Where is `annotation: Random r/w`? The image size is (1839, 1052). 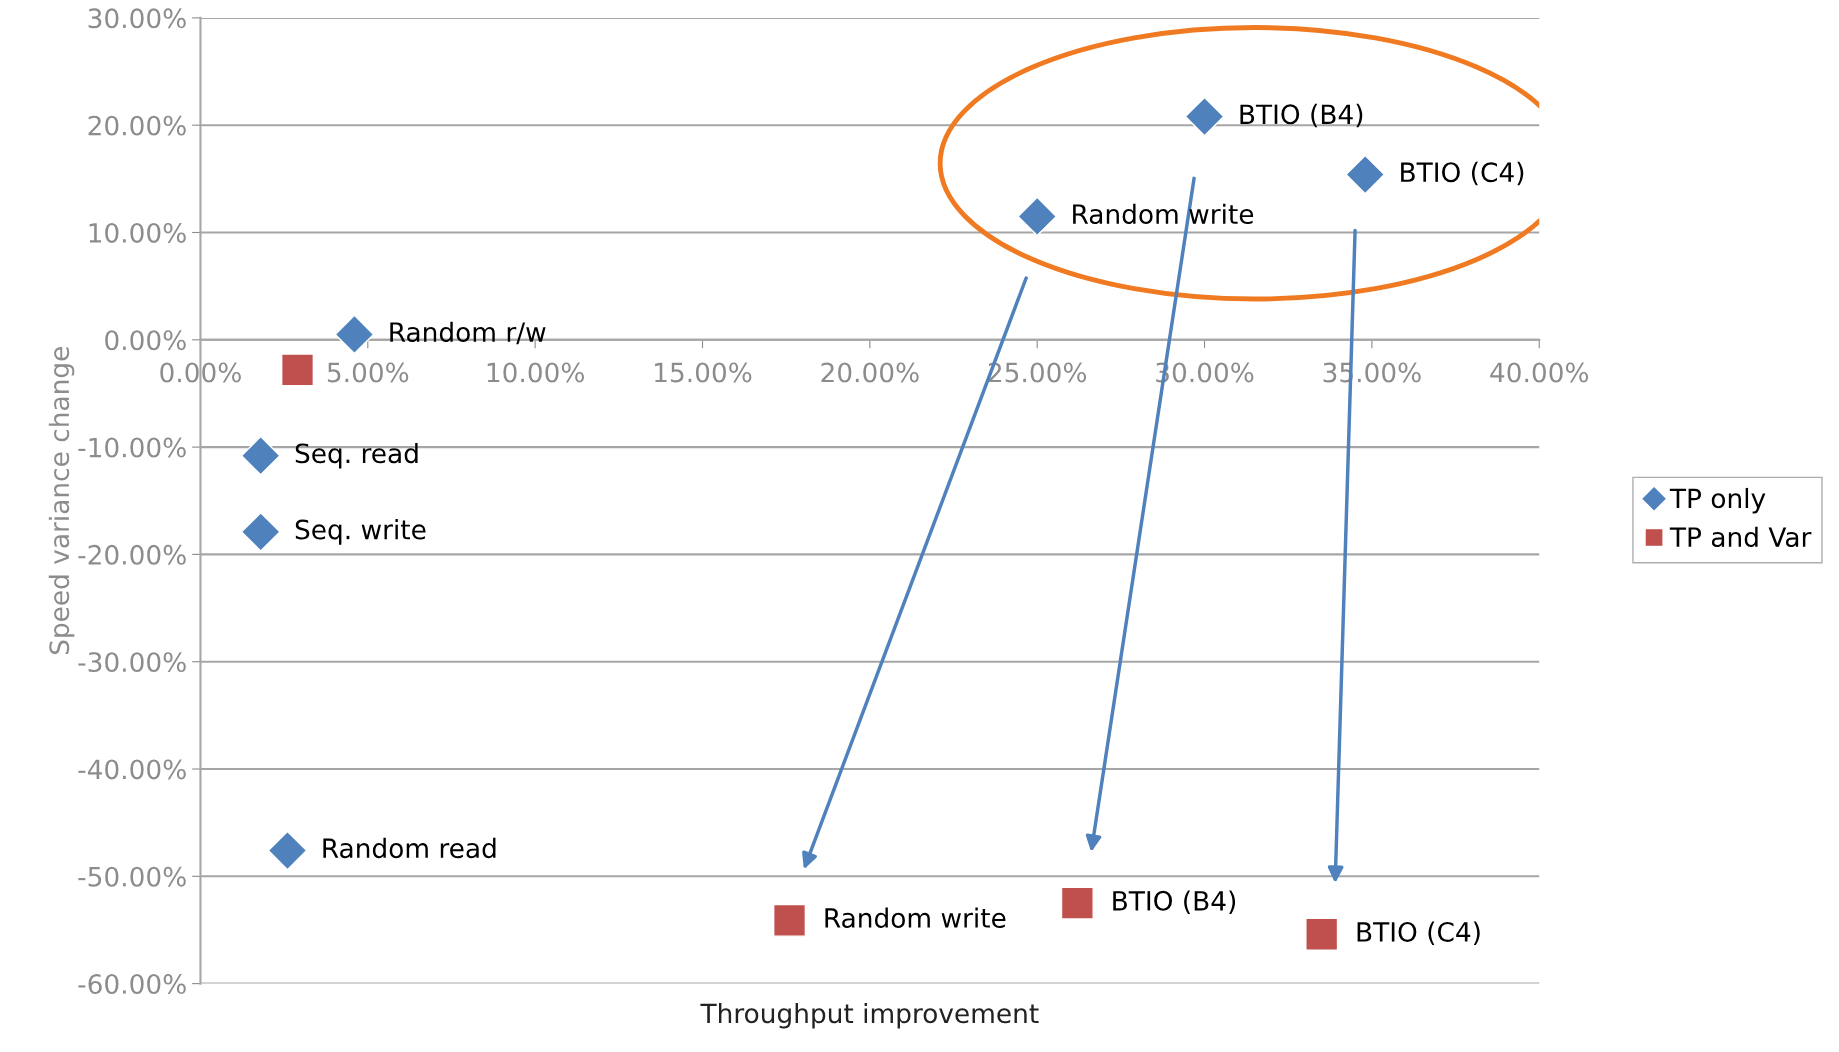
annotation: Random r/w is located at coordinates (468, 333).